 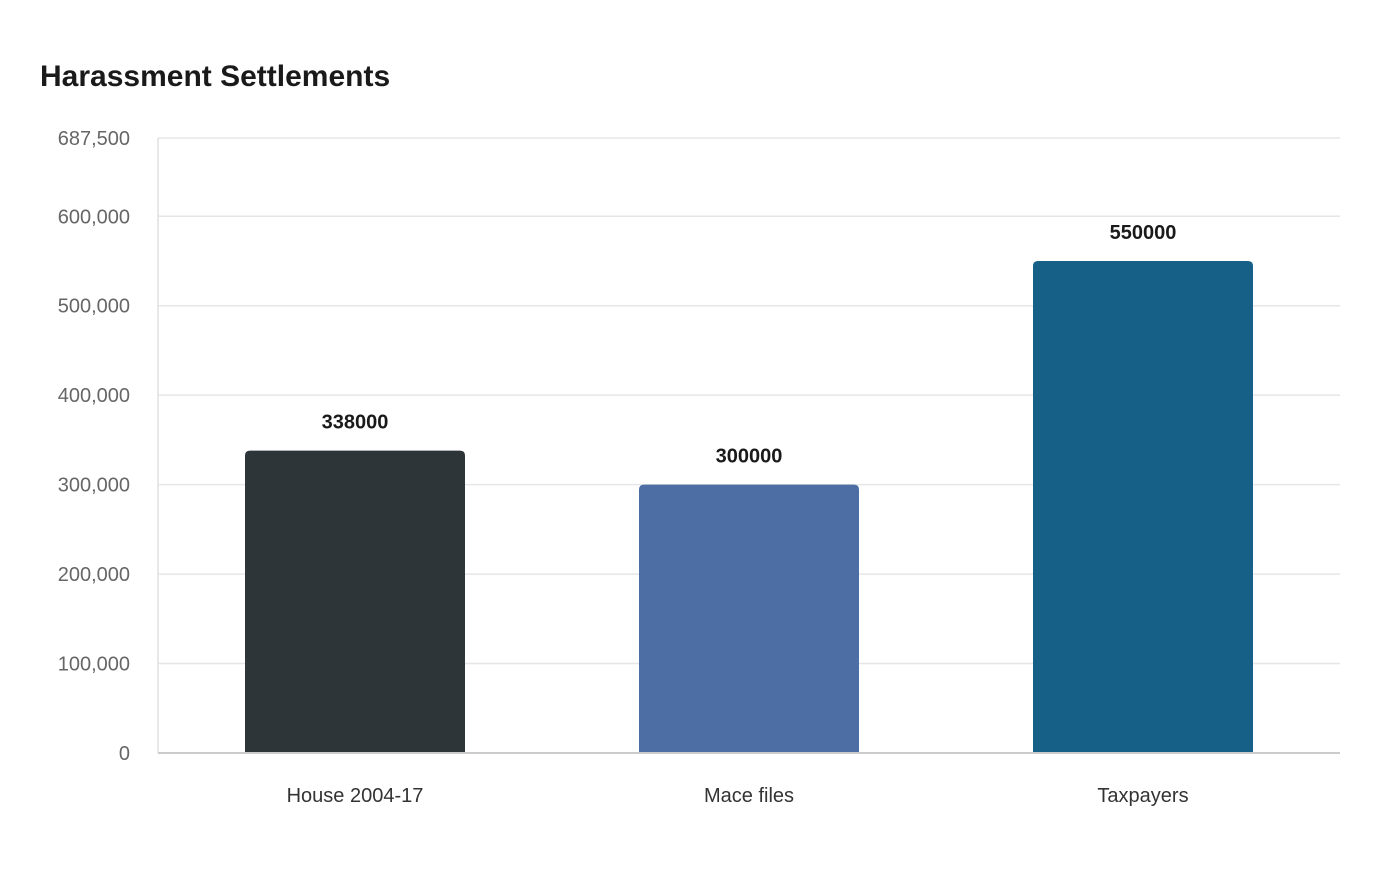 I want to click on category-label-2: Taxpayers, so click(x=1142, y=796).